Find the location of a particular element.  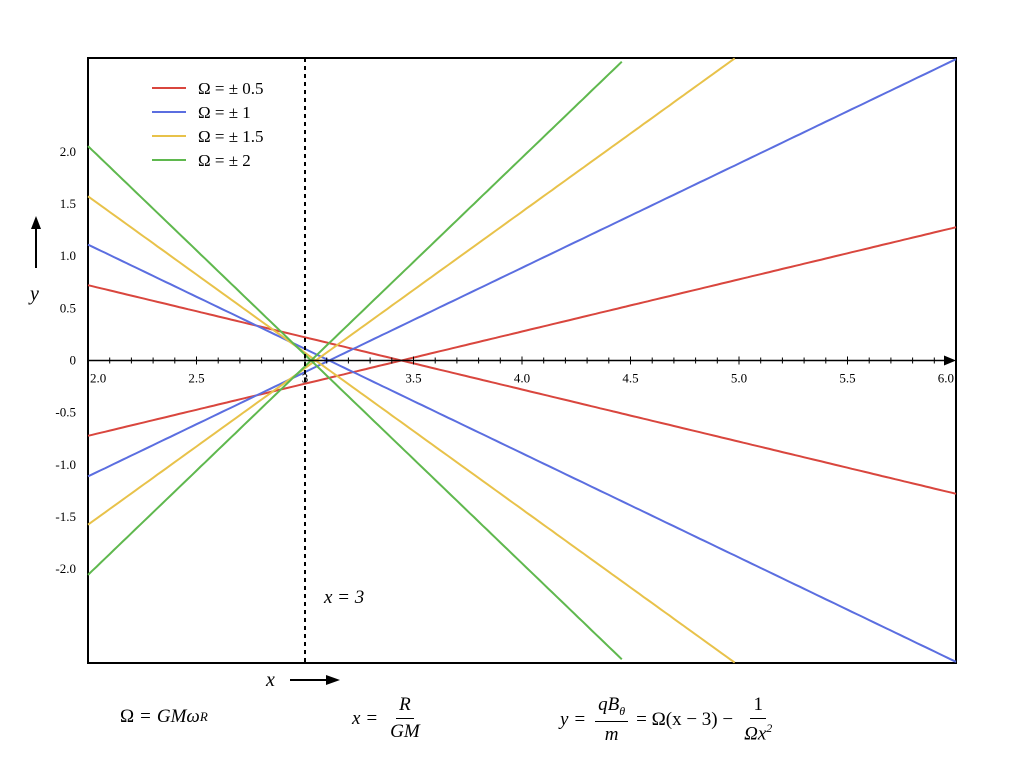

omega-def-sub: R is located at coordinates (203, 716).